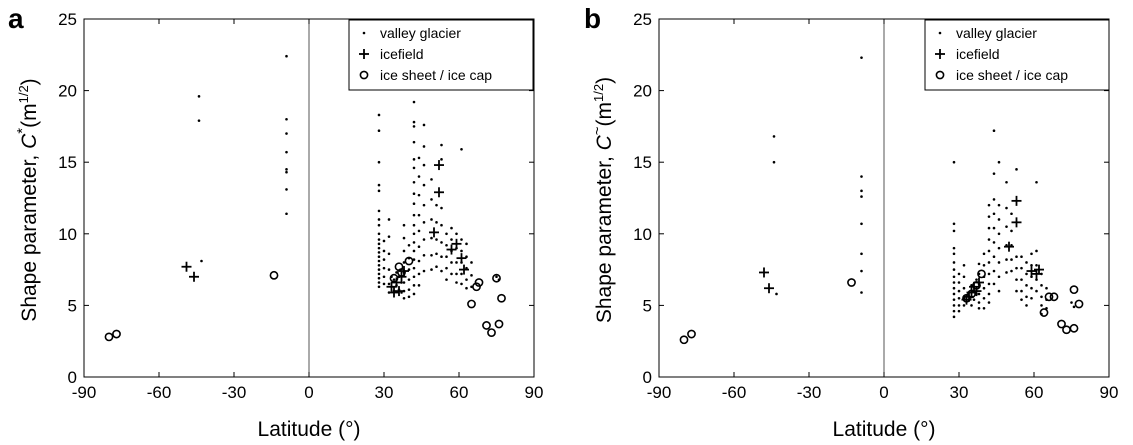  Describe the element at coordinates (67, 162) in the screenshot. I see `y-tick-label-a: 15` at that location.